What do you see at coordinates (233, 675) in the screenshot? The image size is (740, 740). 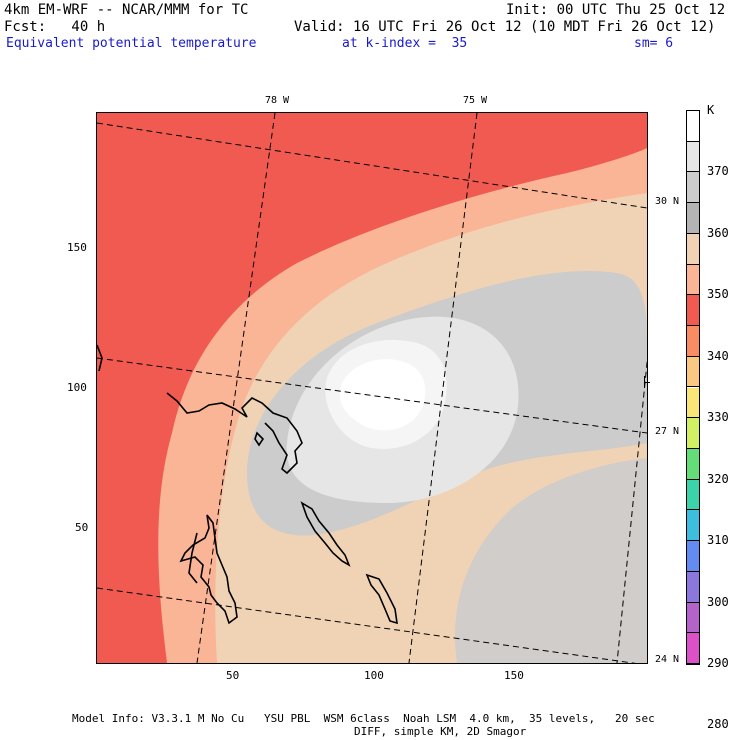 I see `x-tick-label: 50` at bounding box center [233, 675].